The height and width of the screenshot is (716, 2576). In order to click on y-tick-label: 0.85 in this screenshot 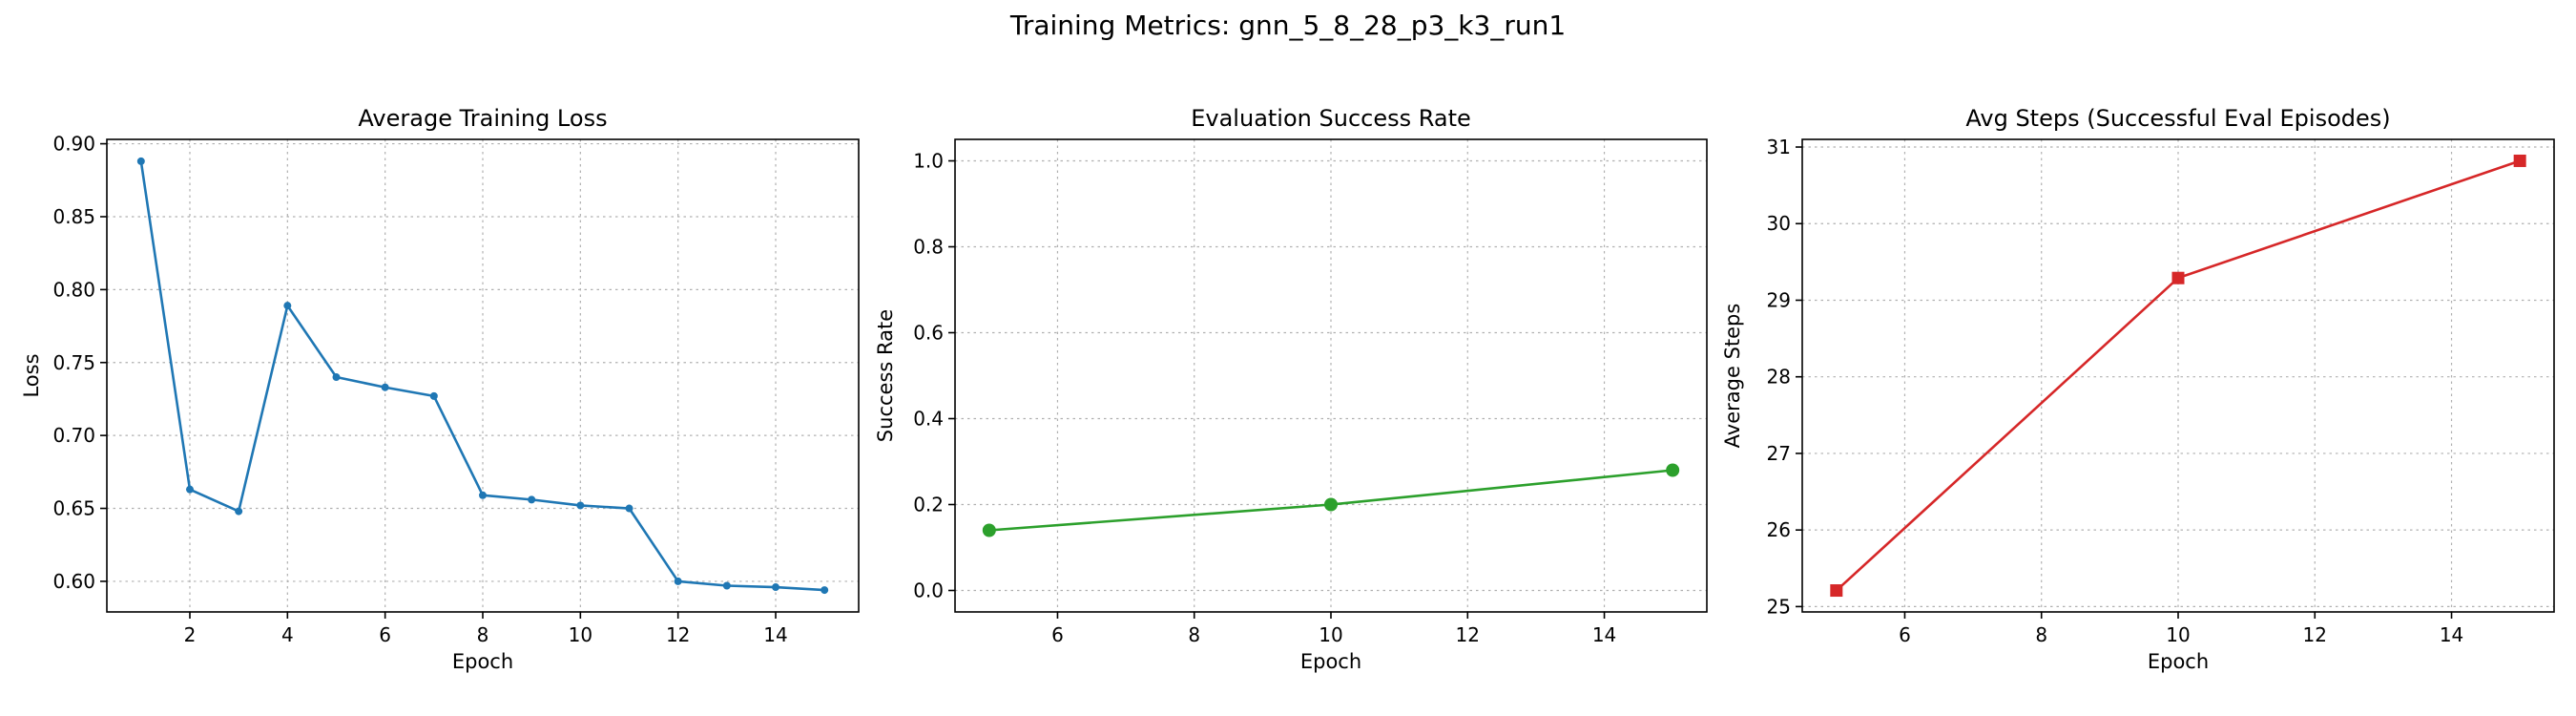, I will do `click(73, 216)`.